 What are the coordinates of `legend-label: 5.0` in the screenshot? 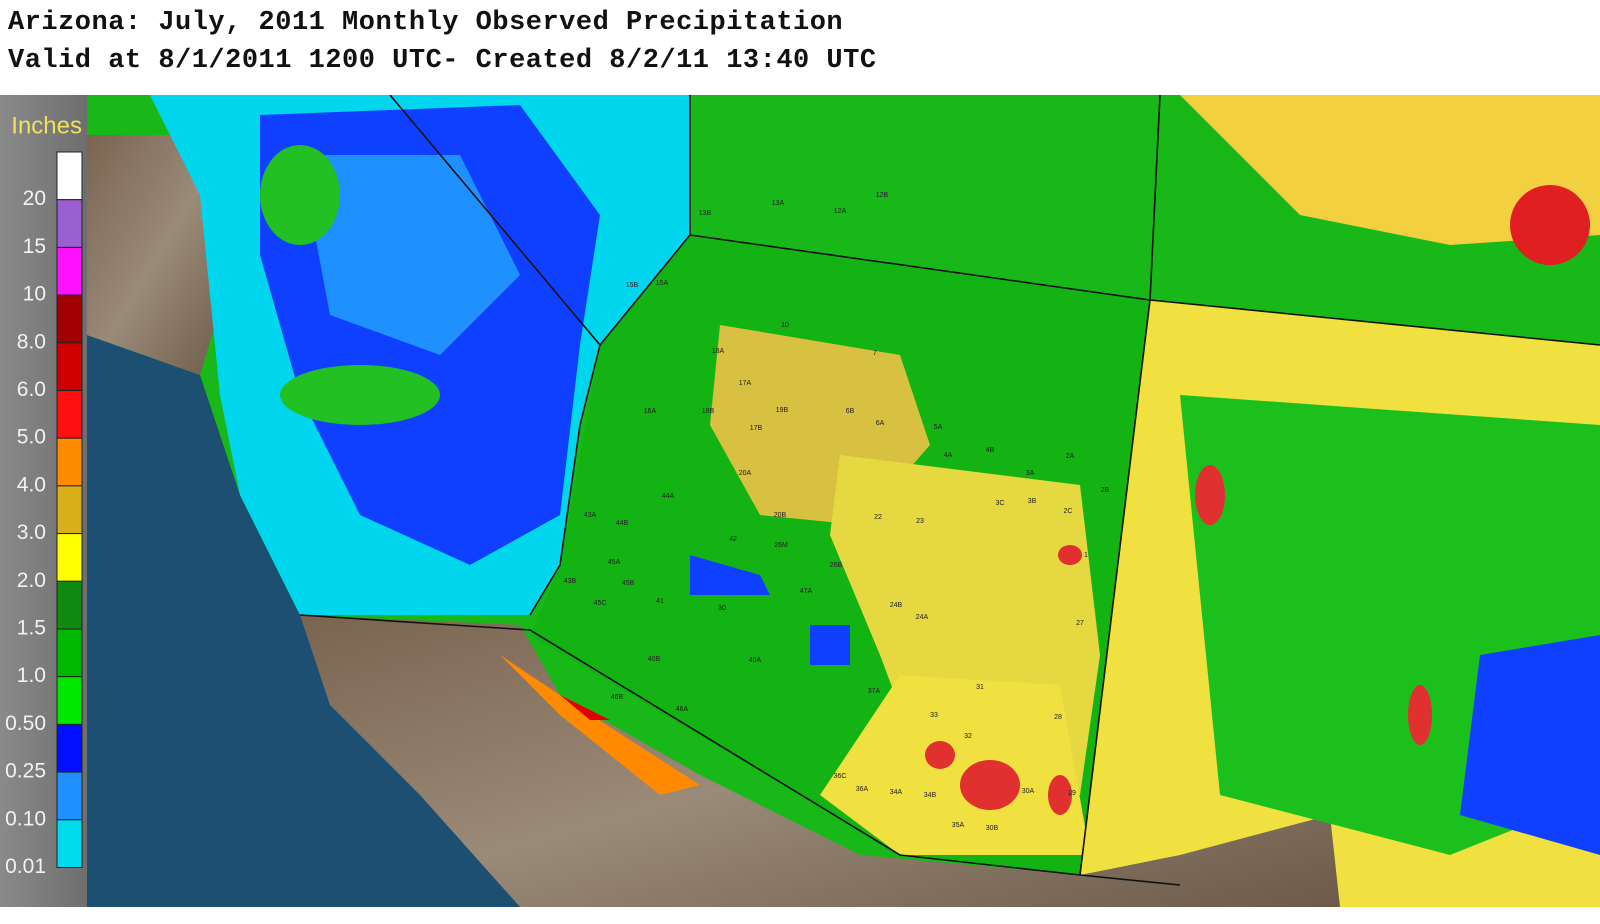 It's located at (31, 437).